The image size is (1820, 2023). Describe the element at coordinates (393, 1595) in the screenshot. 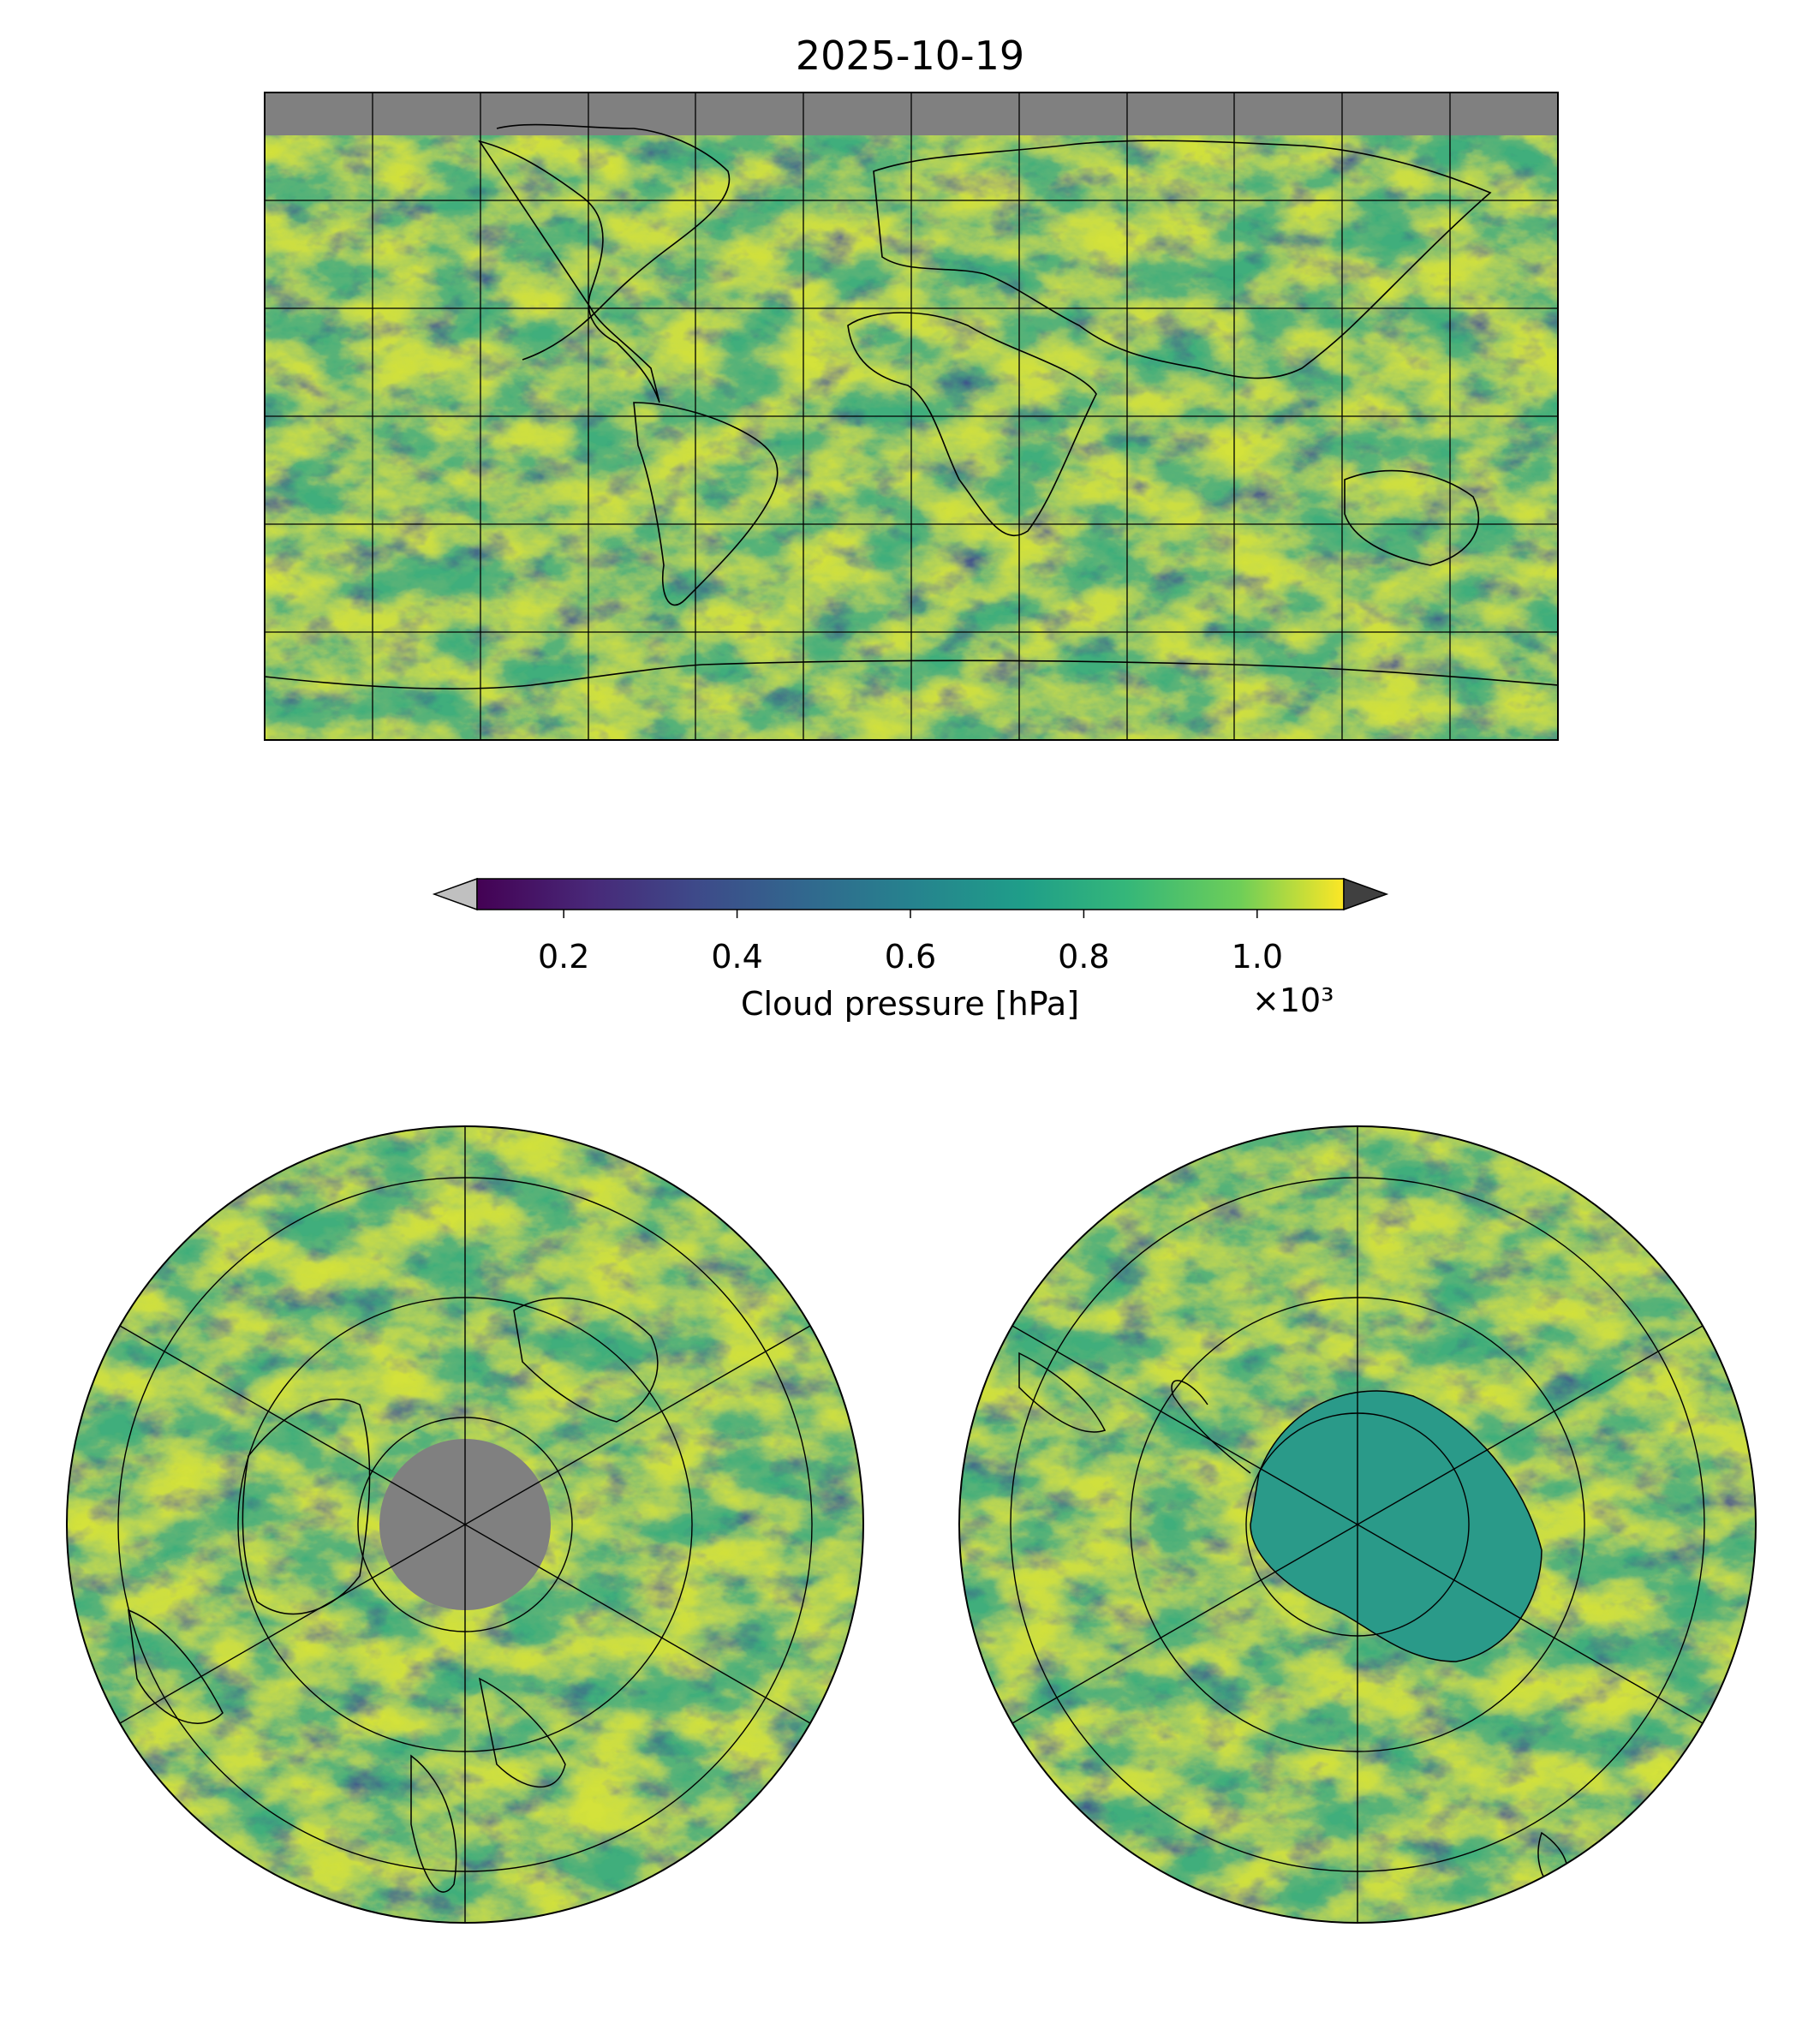

I see `north-coastlines` at that location.